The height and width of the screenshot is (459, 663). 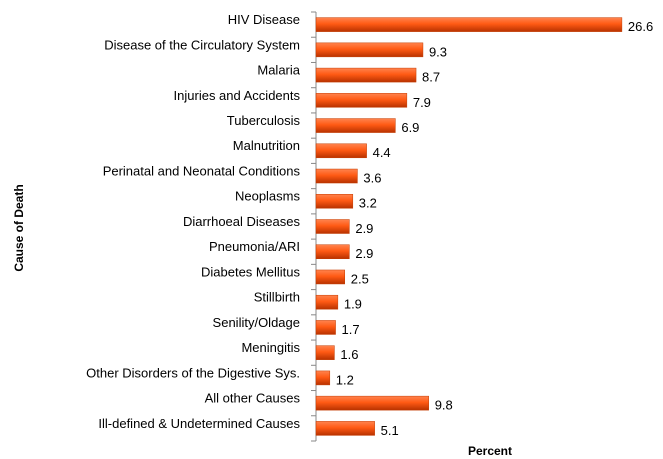 What do you see at coordinates (202, 44) in the screenshot?
I see `y-tick-label: Disease of the Circulatory System` at bounding box center [202, 44].